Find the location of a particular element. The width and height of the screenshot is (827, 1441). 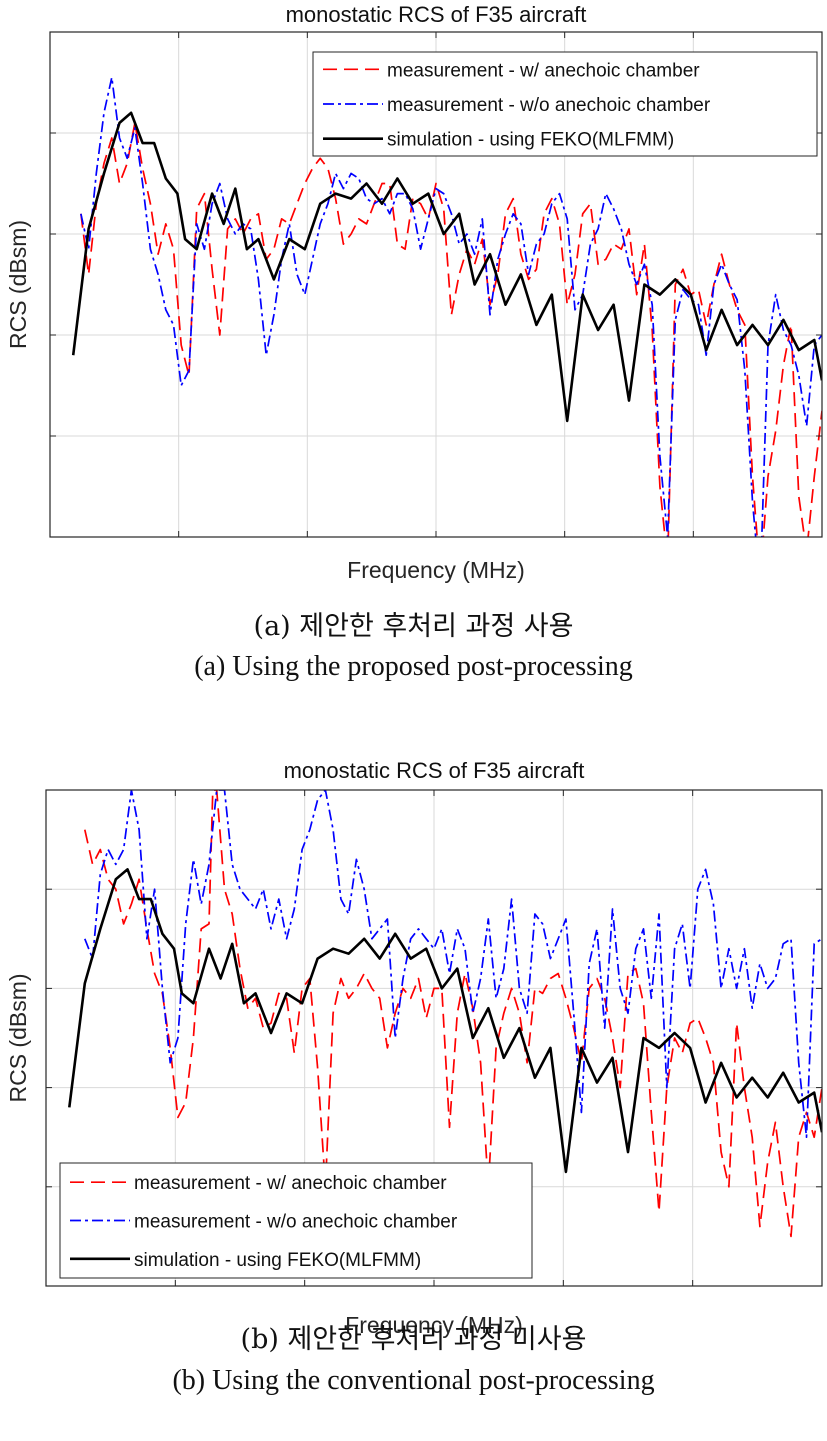

caption-b-korean: (b) 제안한 후처리 과정 미사용 is located at coordinates (413, 1339).